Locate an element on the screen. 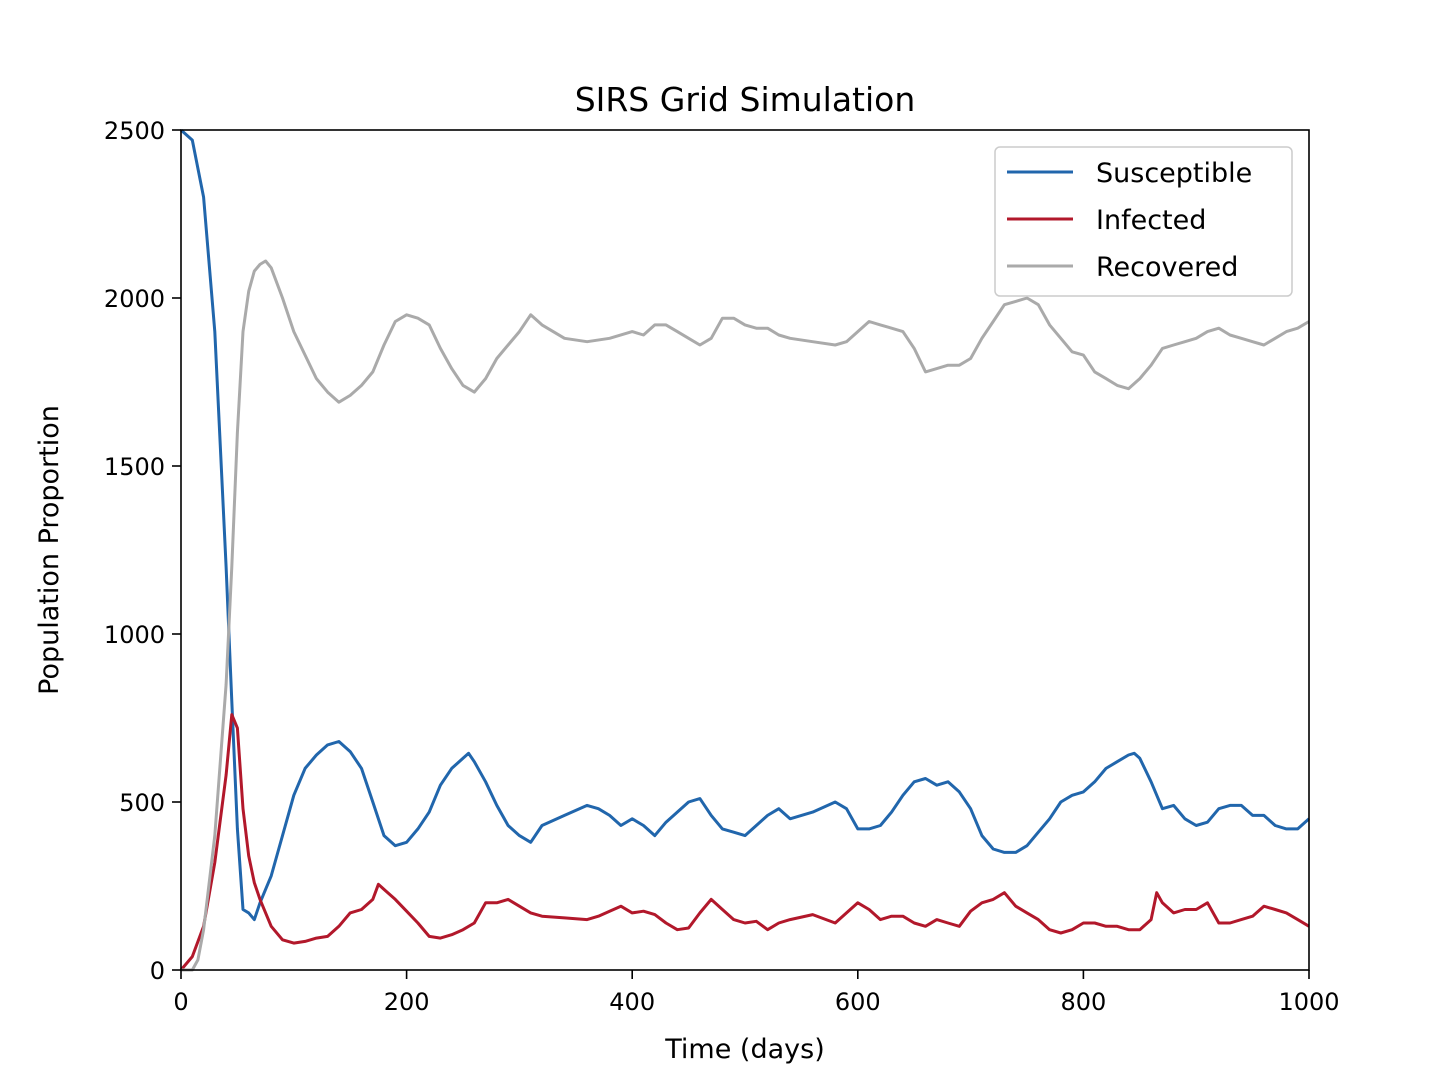 The image size is (1452, 1089). x-axis-label: Time (days) is located at coordinates (744, 1049).